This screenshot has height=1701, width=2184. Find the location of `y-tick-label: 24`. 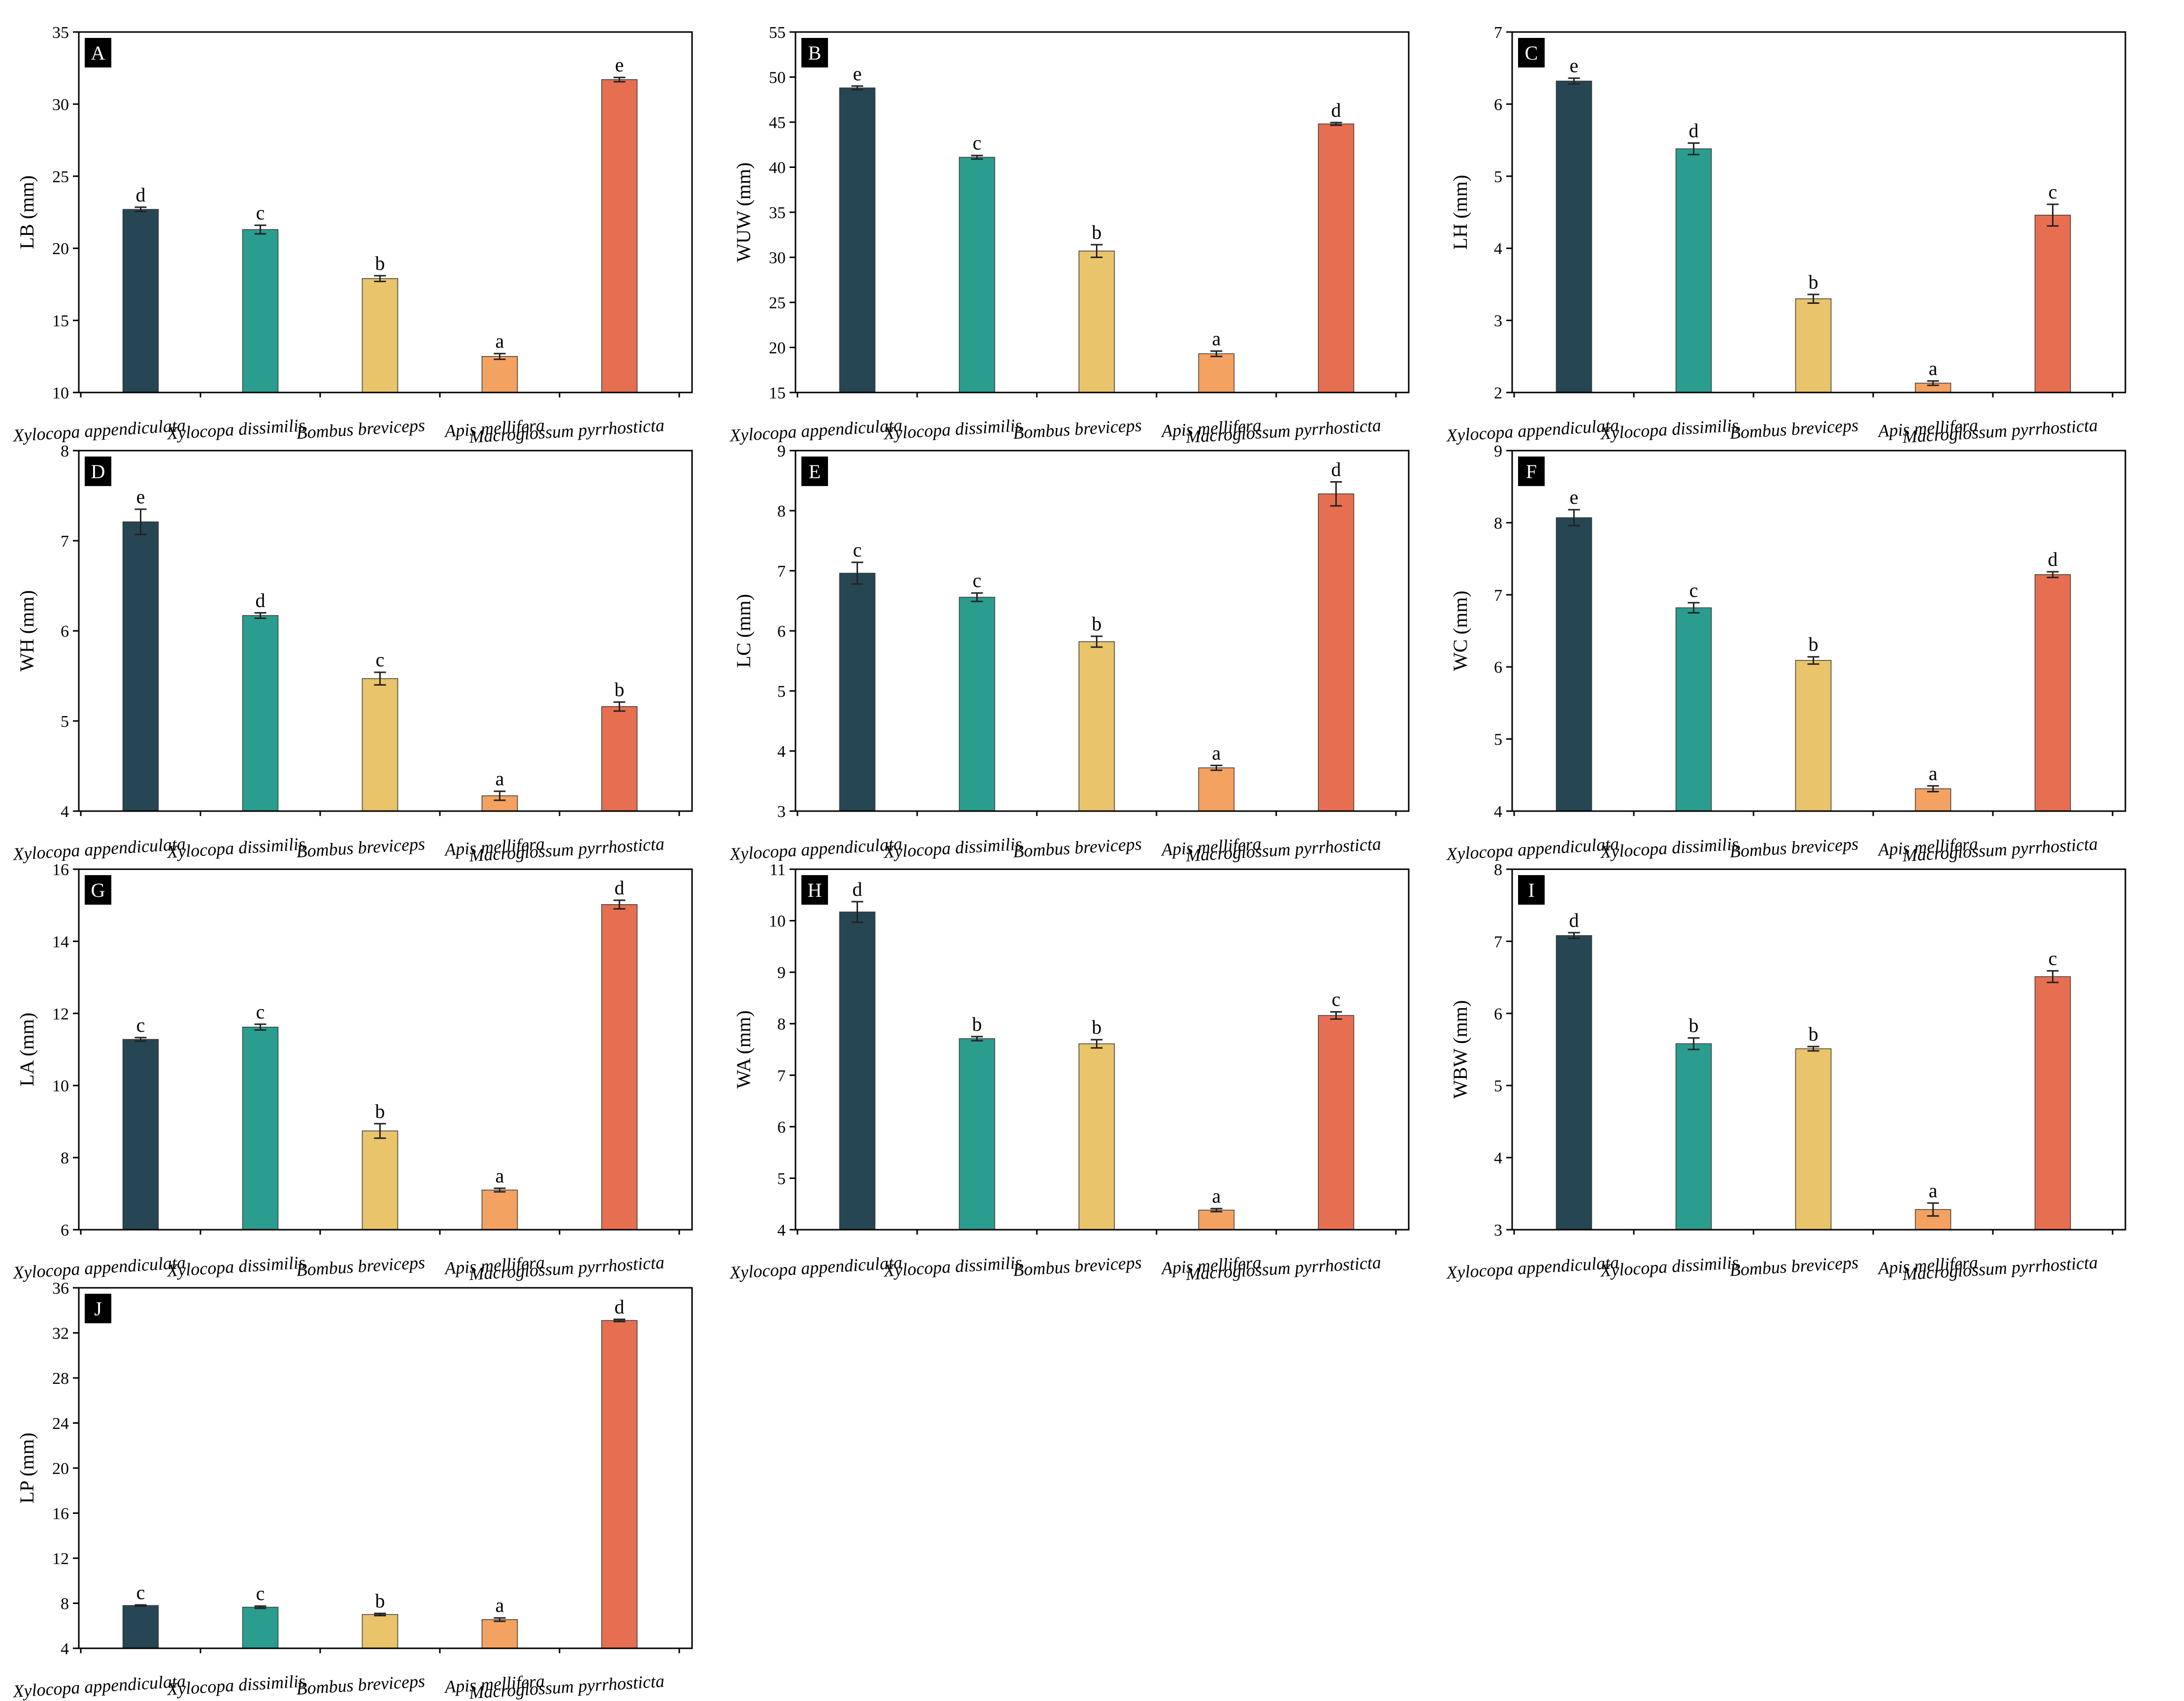

y-tick-label: 24 is located at coordinates (60, 1424).